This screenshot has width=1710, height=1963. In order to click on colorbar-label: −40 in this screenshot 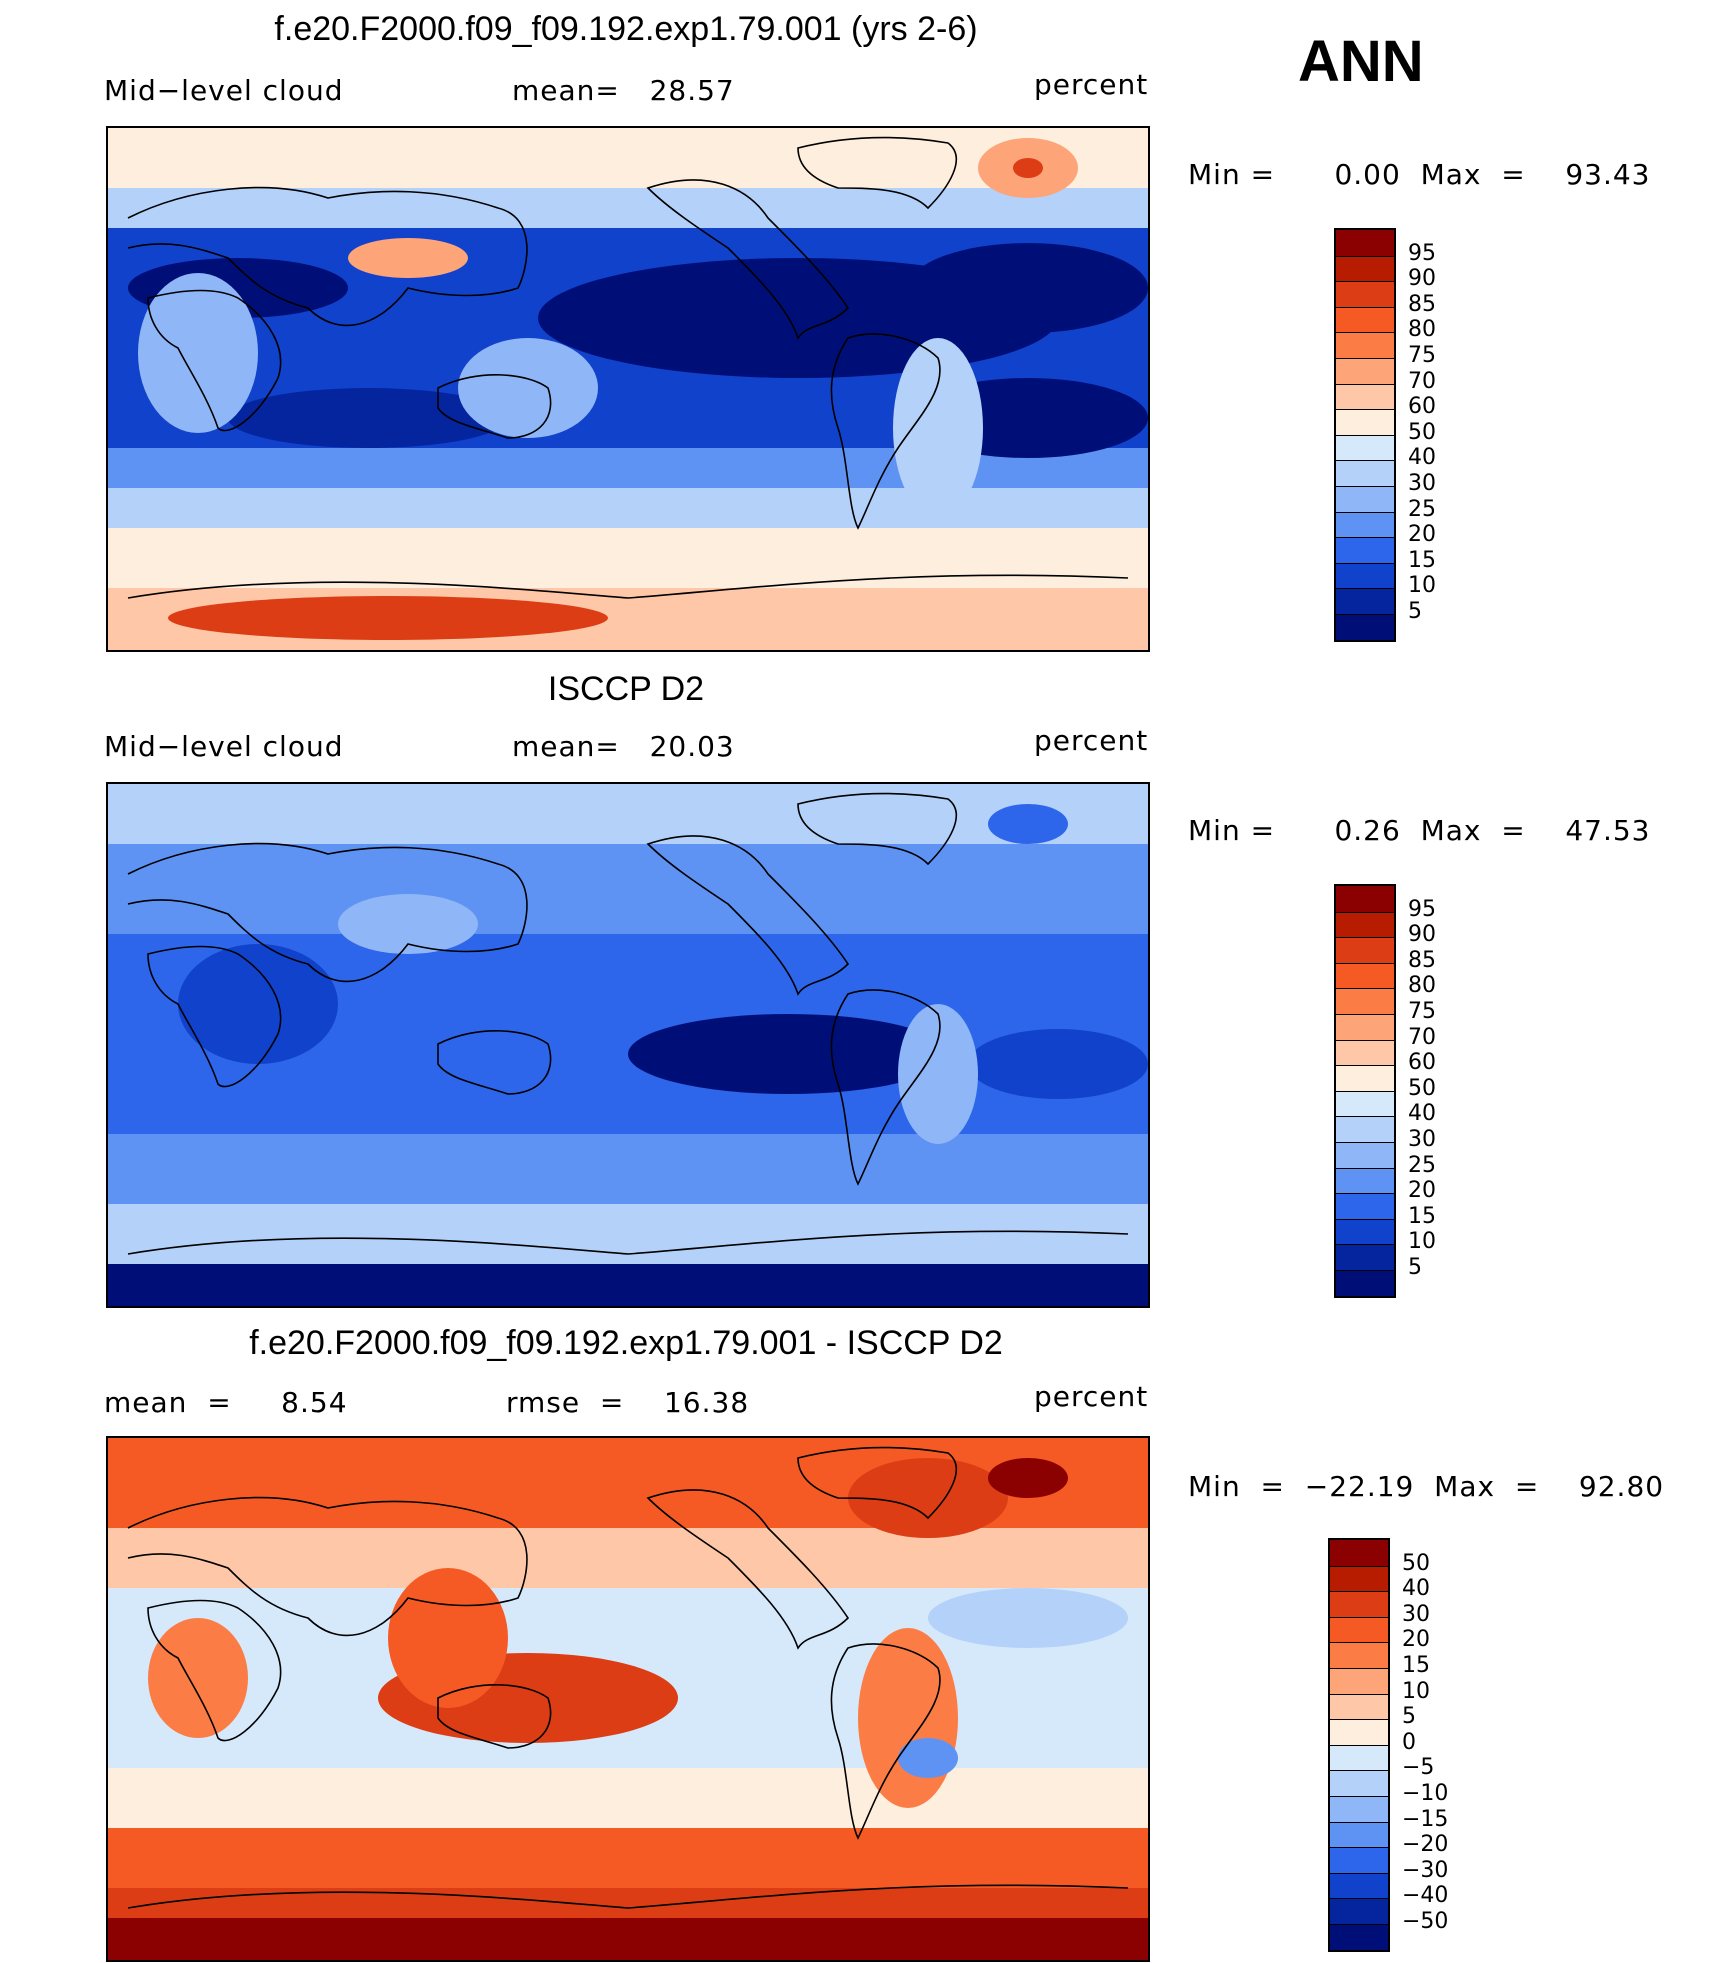, I will do `click(1425, 1896)`.